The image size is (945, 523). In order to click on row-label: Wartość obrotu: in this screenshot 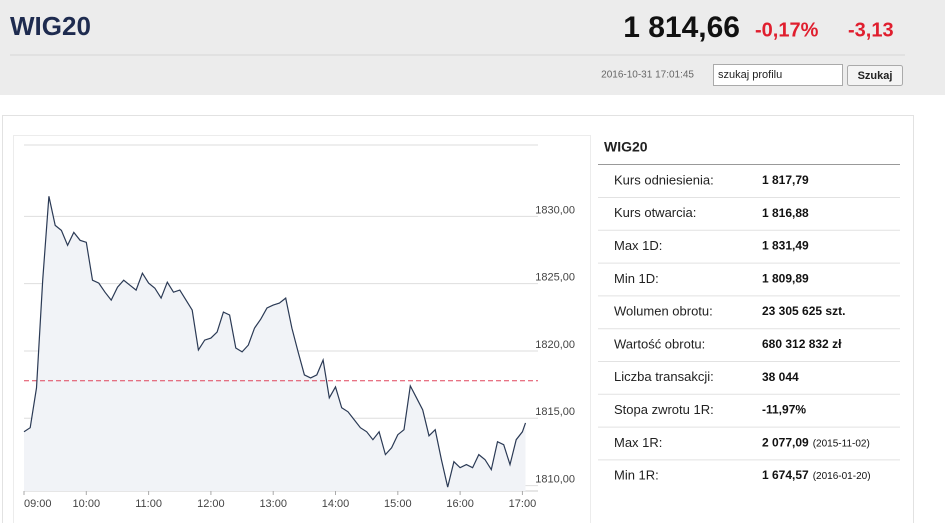, I will do `click(659, 343)`.